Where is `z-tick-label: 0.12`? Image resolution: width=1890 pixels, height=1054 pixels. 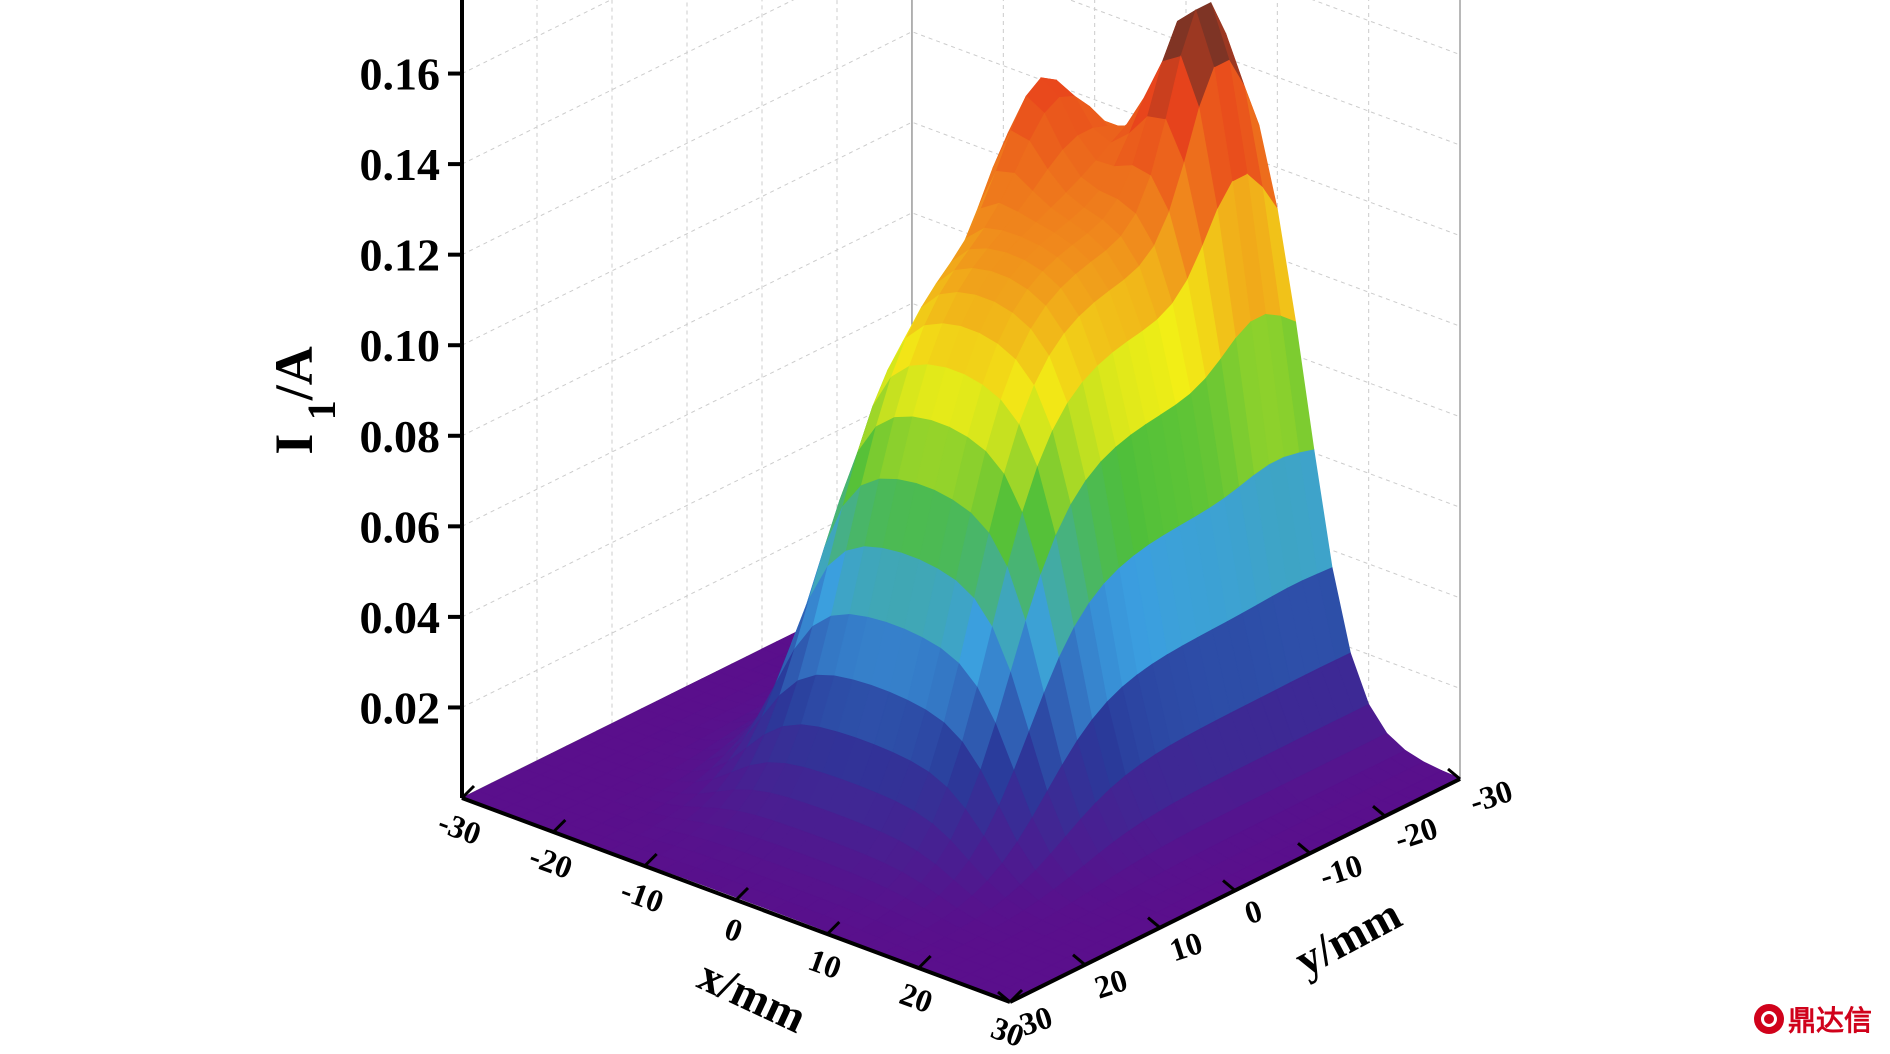 z-tick-label: 0.12 is located at coordinates (400, 255).